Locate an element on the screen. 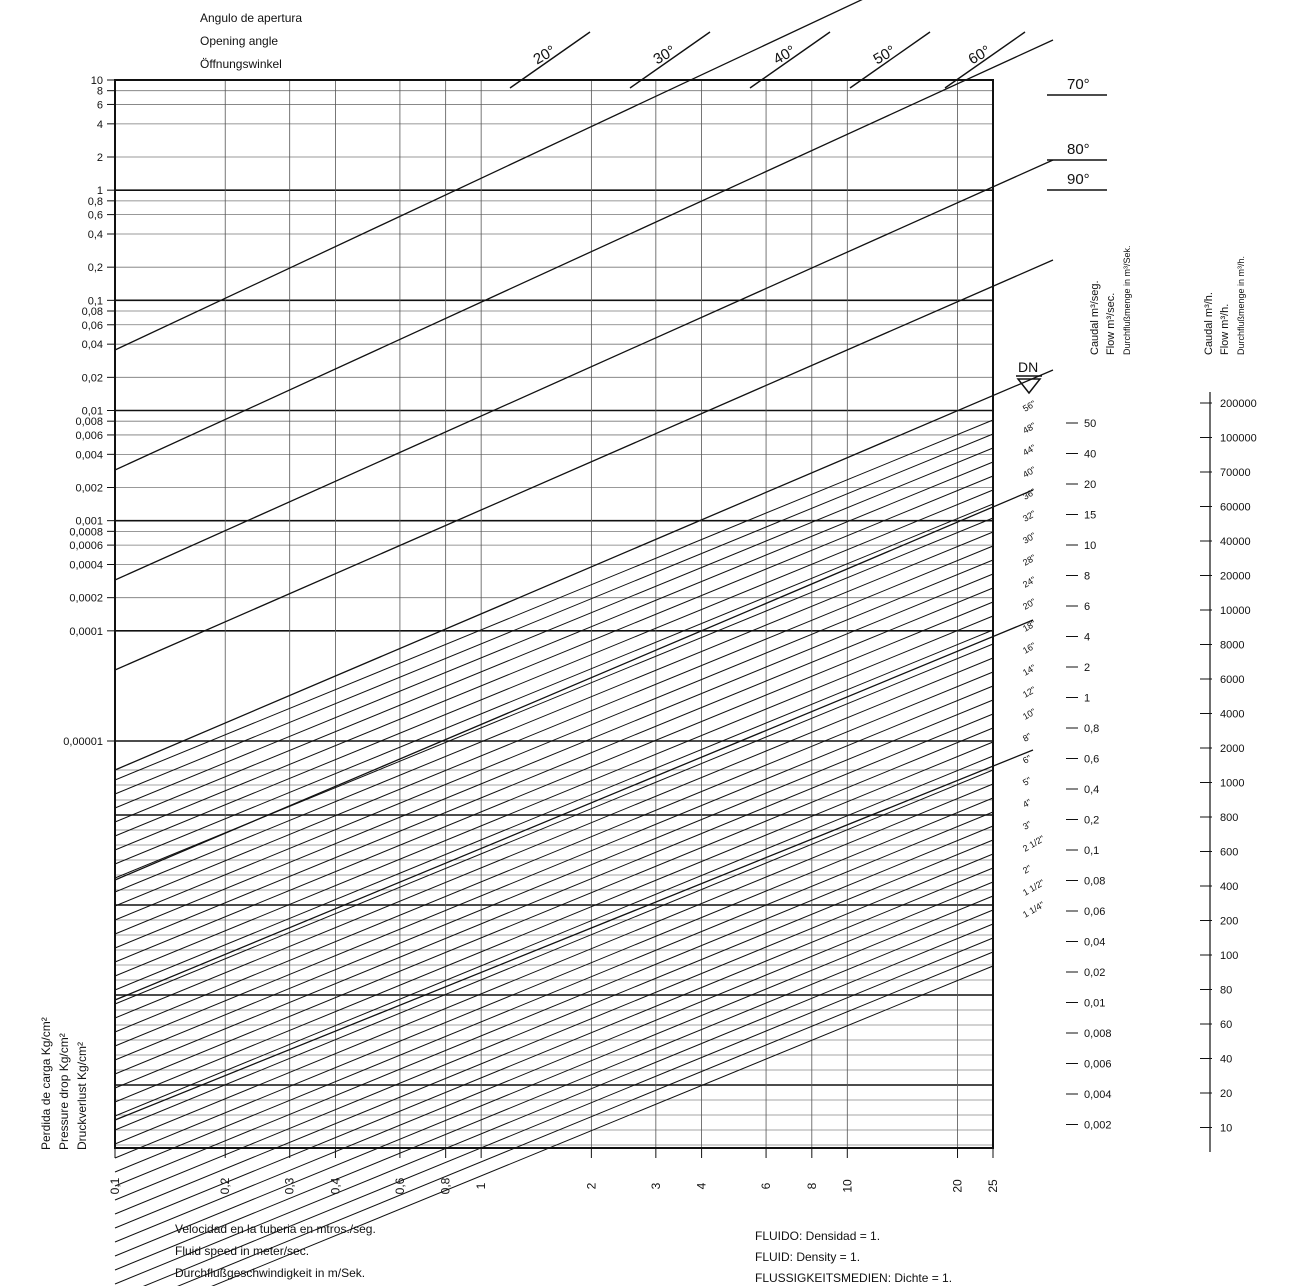 Image resolution: width=1293 pixels, height=1286 pixels. y-tick-label: 0,6 is located at coordinates (95, 216).